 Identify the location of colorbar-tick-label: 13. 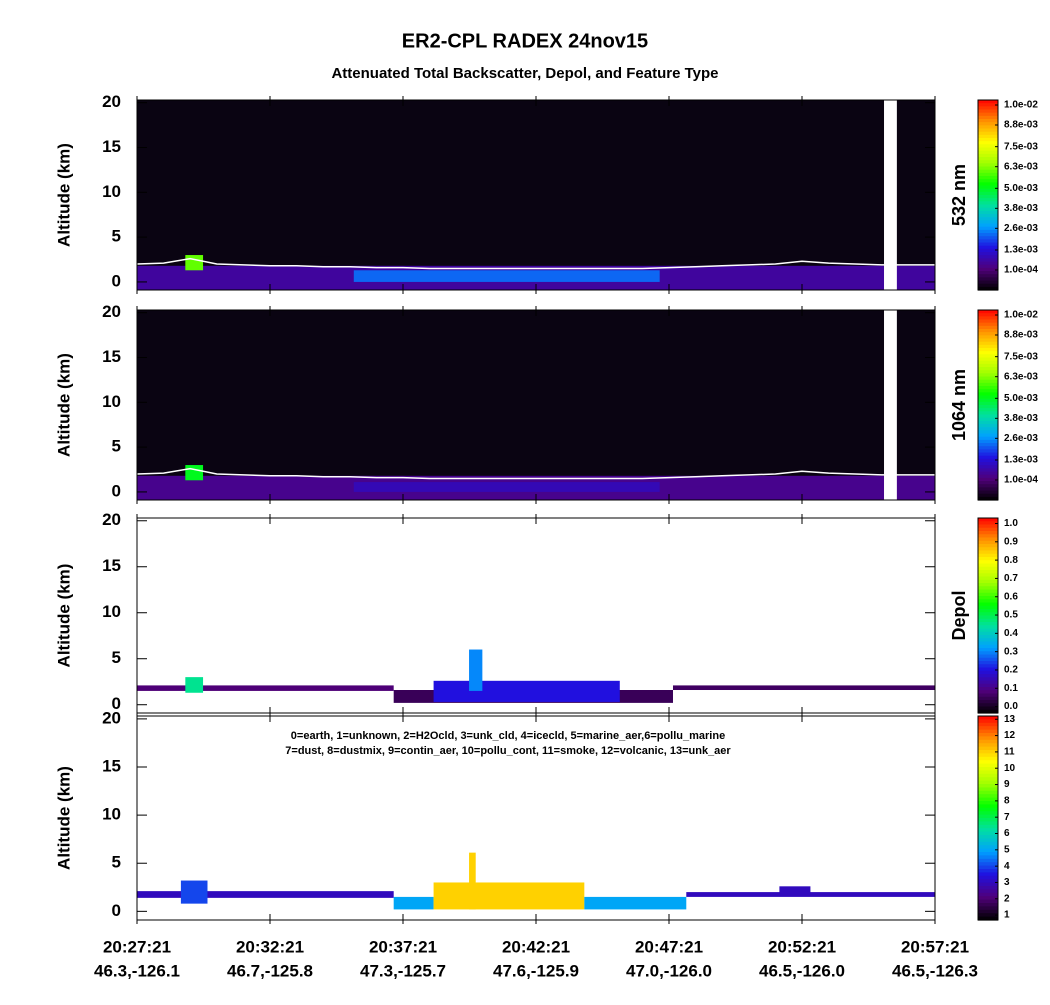
(1010, 719).